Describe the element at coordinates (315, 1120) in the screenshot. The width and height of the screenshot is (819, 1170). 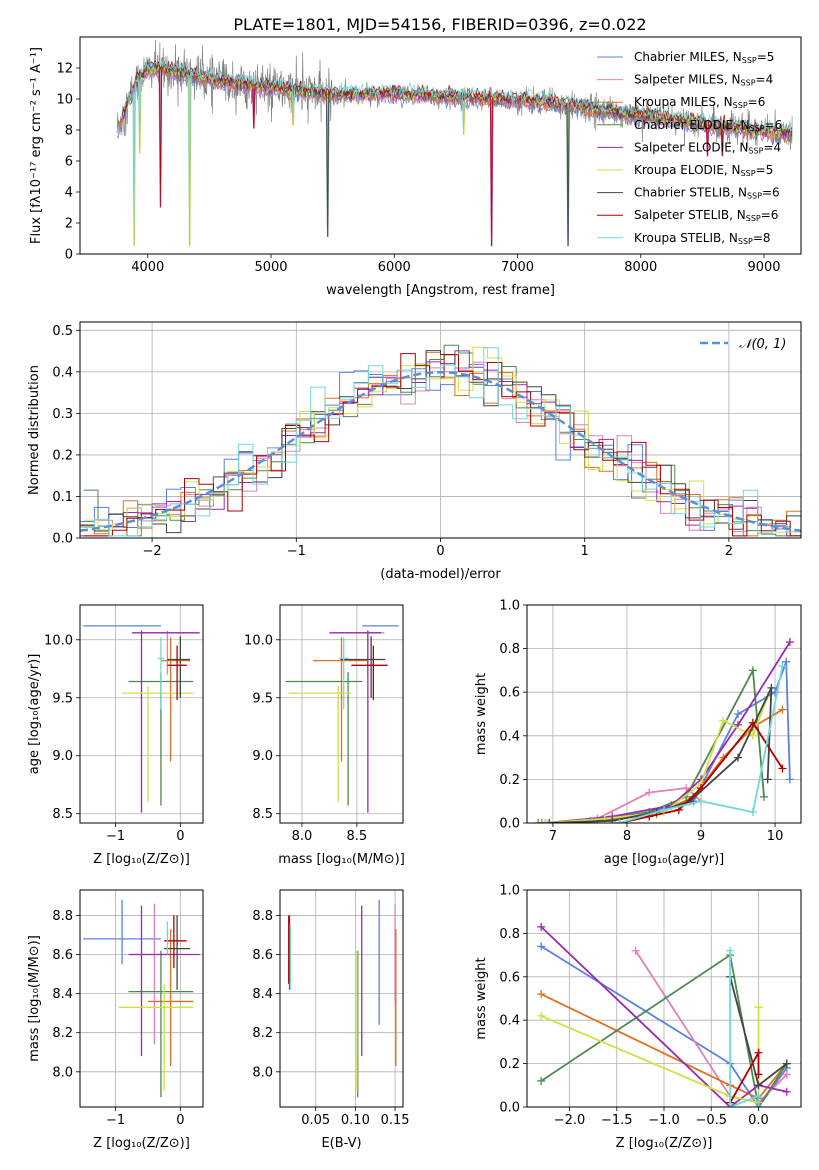
I see `x-tick-label: 0.05` at that location.